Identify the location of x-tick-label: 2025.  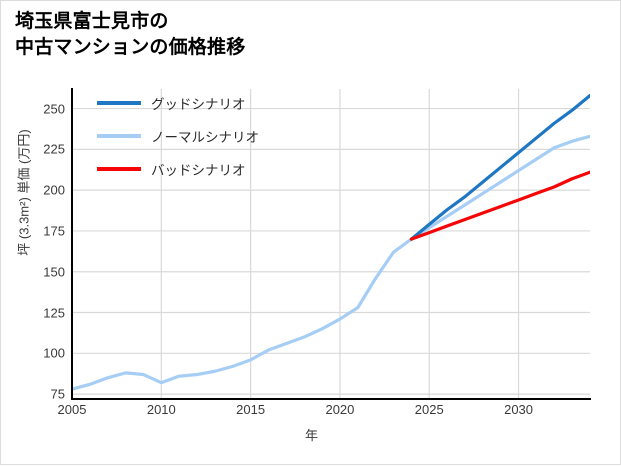
(429, 409).